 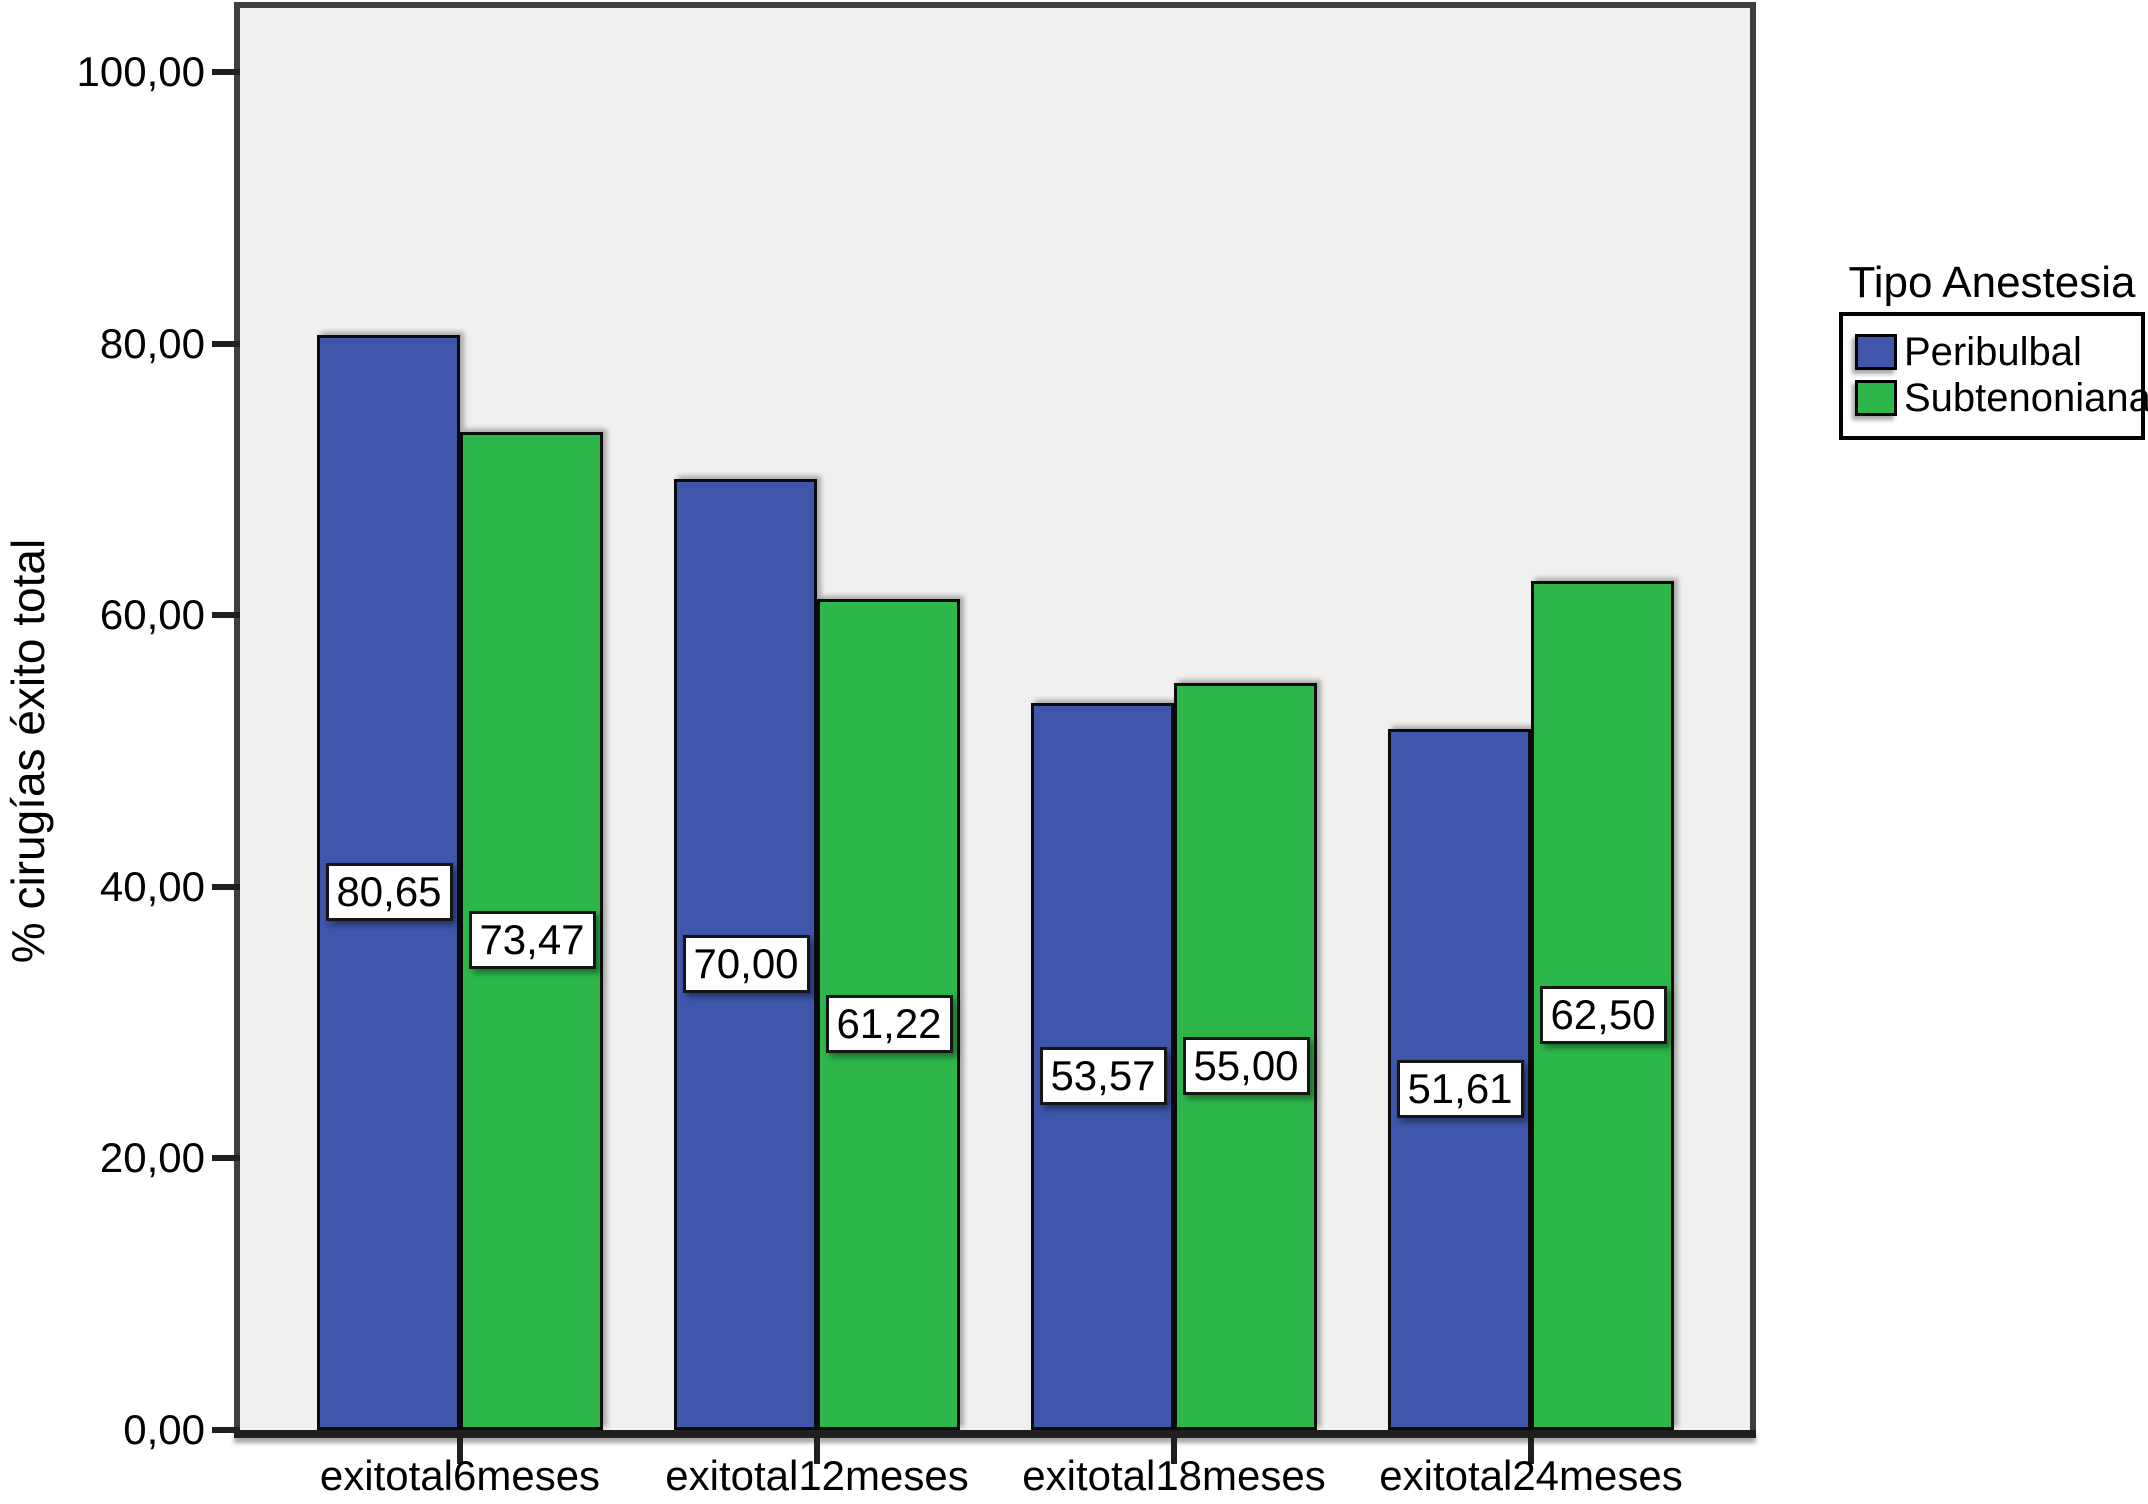 What do you see at coordinates (1993, 352) in the screenshot?
I see `legend-item-label: Peribulbal` at bounding box center [1993, 352].